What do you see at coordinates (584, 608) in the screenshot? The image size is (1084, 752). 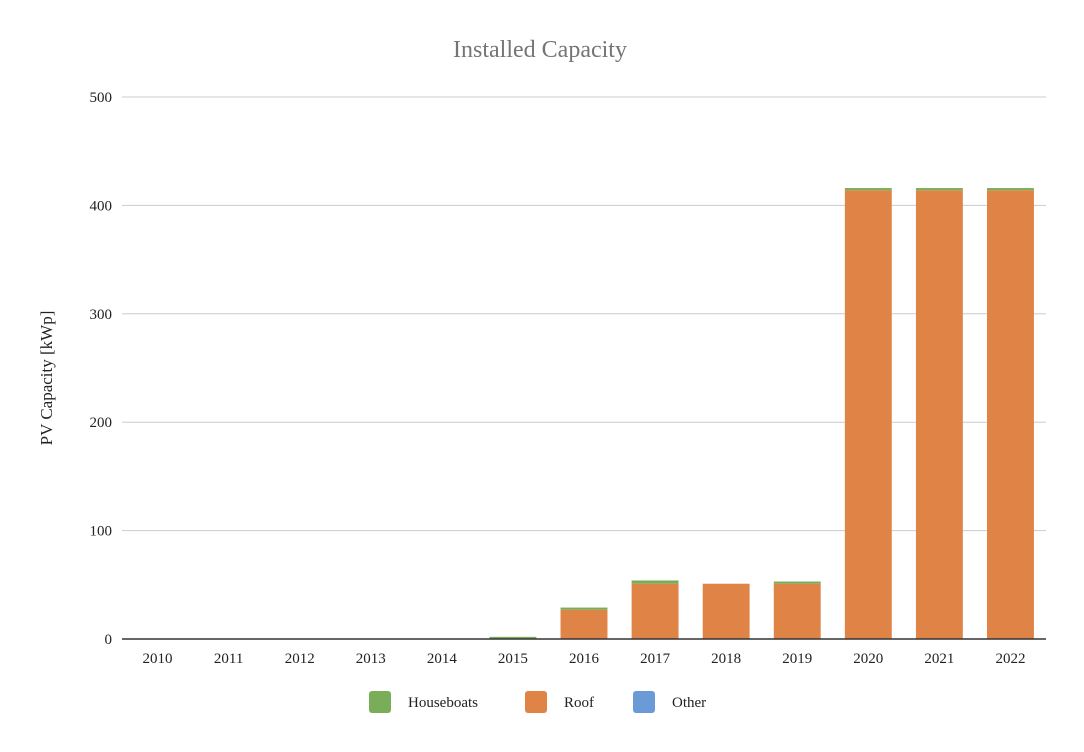 I see `bar-houseboats-2016` at bounding box center [584, 608].